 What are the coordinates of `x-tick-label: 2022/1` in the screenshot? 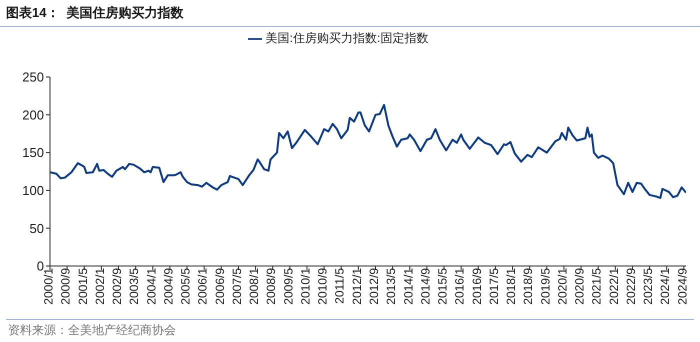 It's located at (613, 286).